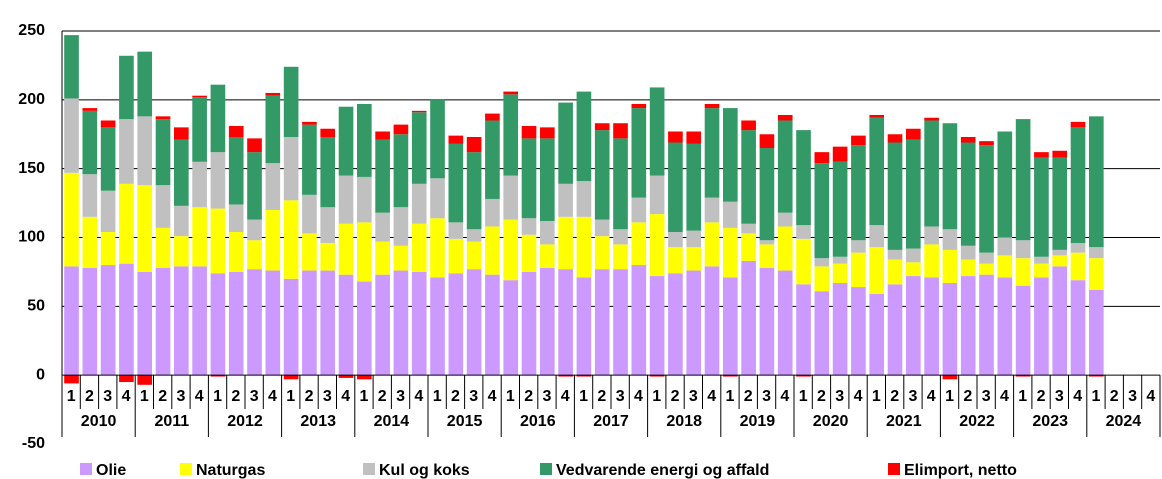  I want to click on year-label: 2021, so click(904, 421).